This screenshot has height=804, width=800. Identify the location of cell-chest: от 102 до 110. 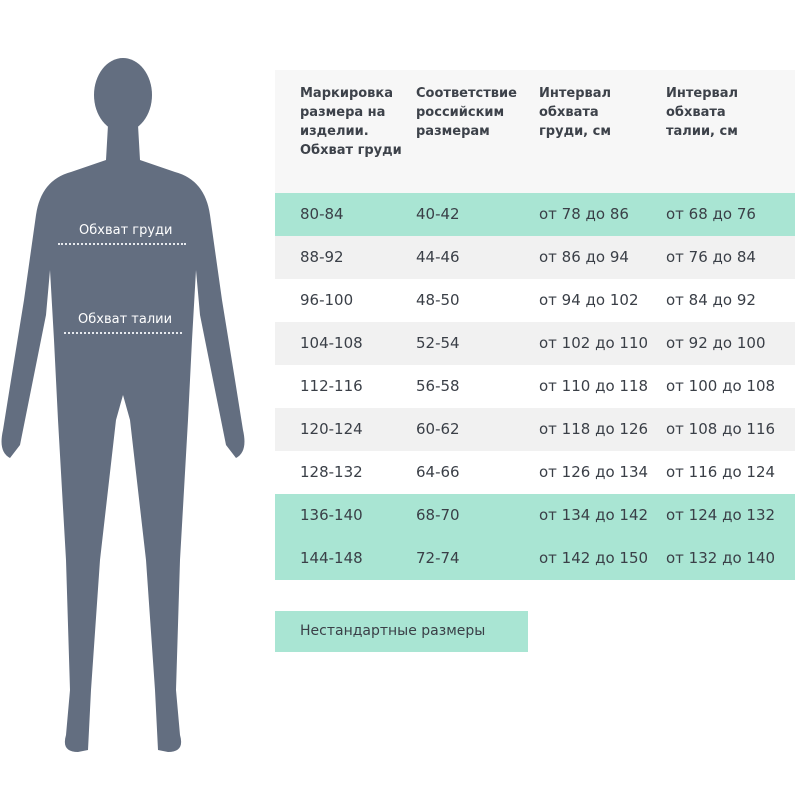
(594, 343).